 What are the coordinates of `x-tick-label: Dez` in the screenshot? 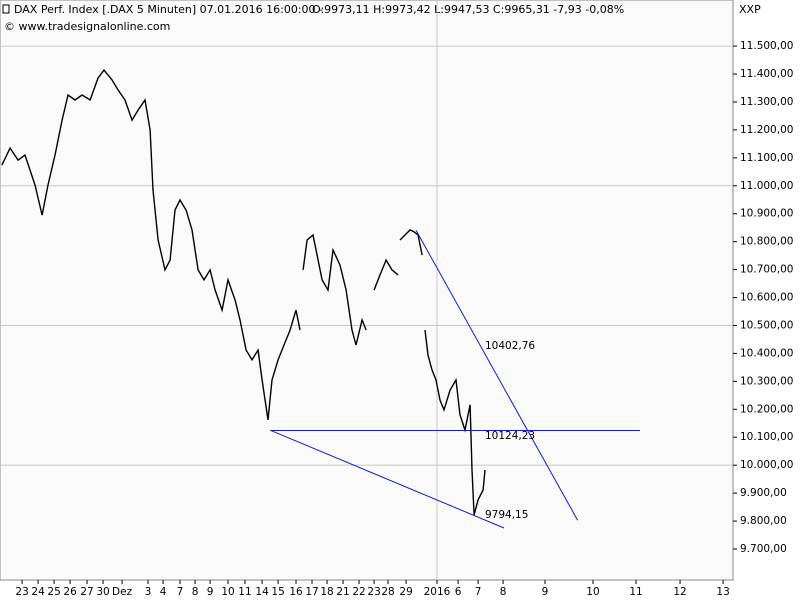 It's located at (122, 592).